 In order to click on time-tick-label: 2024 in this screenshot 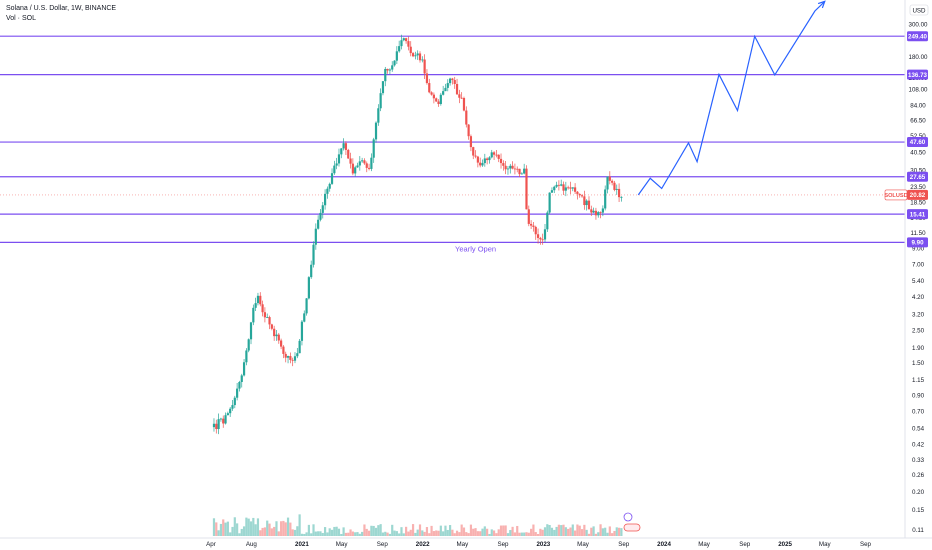, I will do `click(664, 544)`.